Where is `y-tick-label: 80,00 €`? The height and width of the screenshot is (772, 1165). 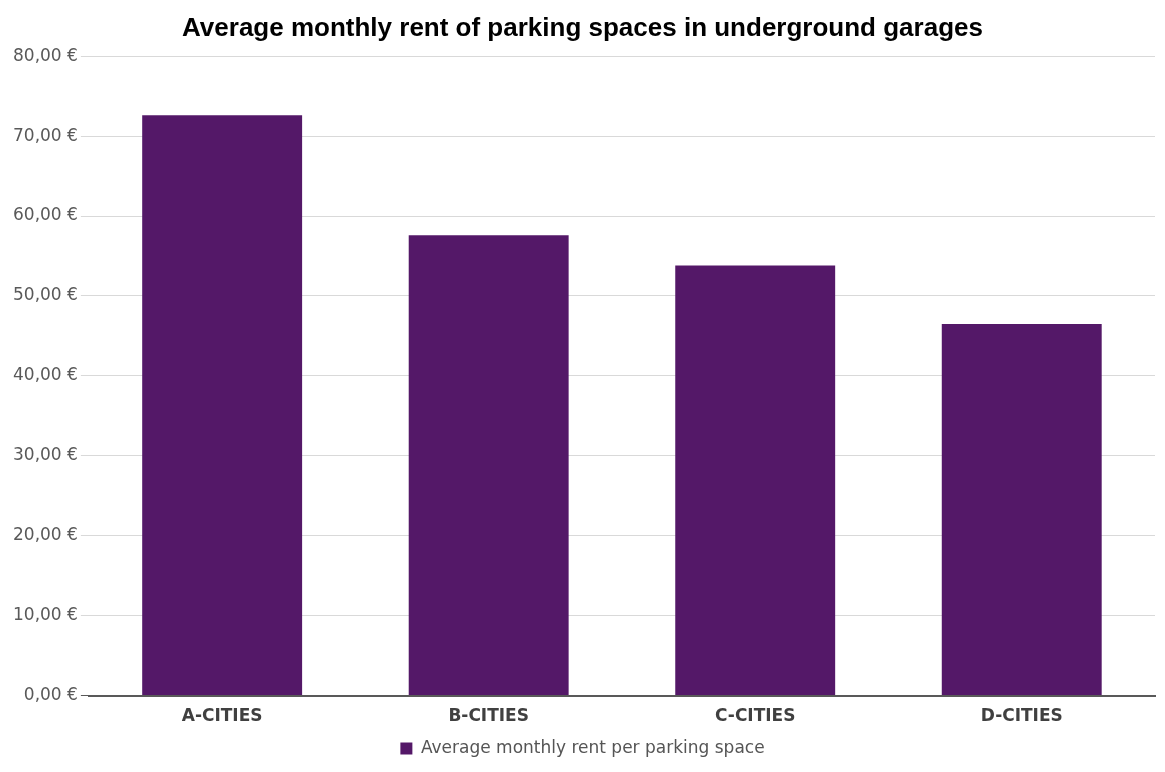
y-tick-label: 80,00 € is located at coordinates (45, 54).